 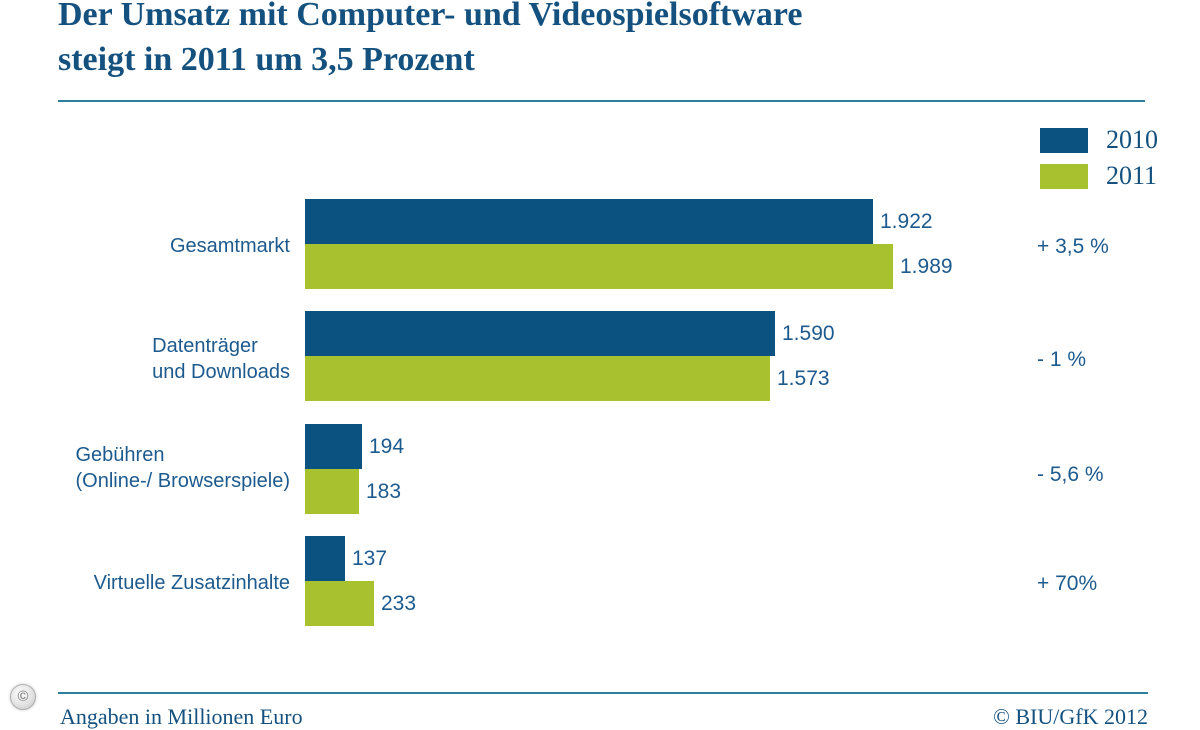 What do you see at coordinates (808, 333) in the screenshot?
I see `value-label-2010-datentraeger: 1.590` at bounding box center [808, 333].